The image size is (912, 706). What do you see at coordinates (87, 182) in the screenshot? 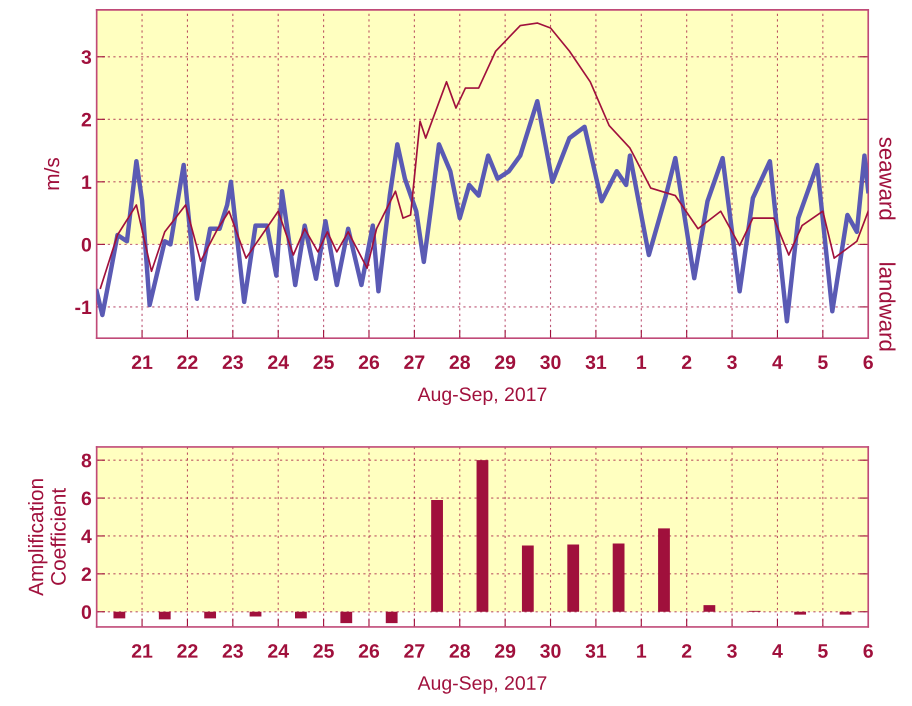
I see `y-tick-label: 1` at bounding box center [87, 182].